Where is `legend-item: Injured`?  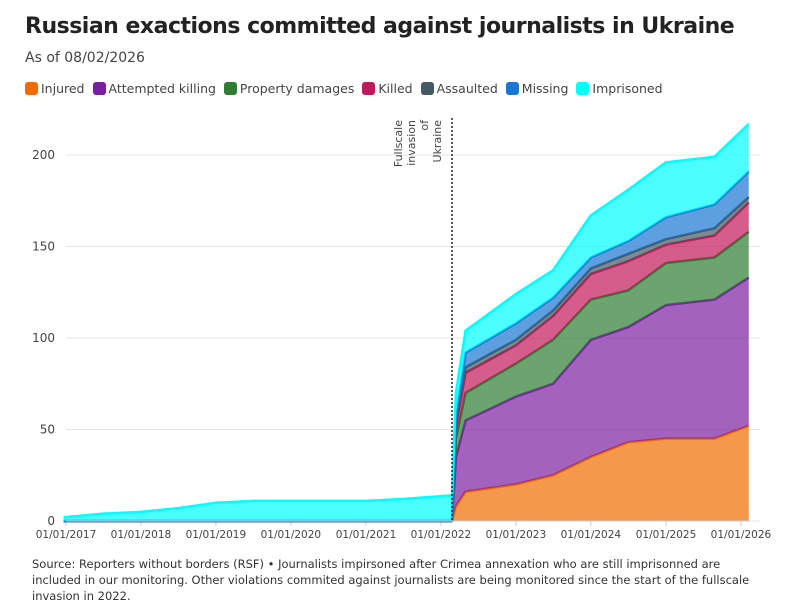
legend-item: Injured is located at coordinates (55, 88).